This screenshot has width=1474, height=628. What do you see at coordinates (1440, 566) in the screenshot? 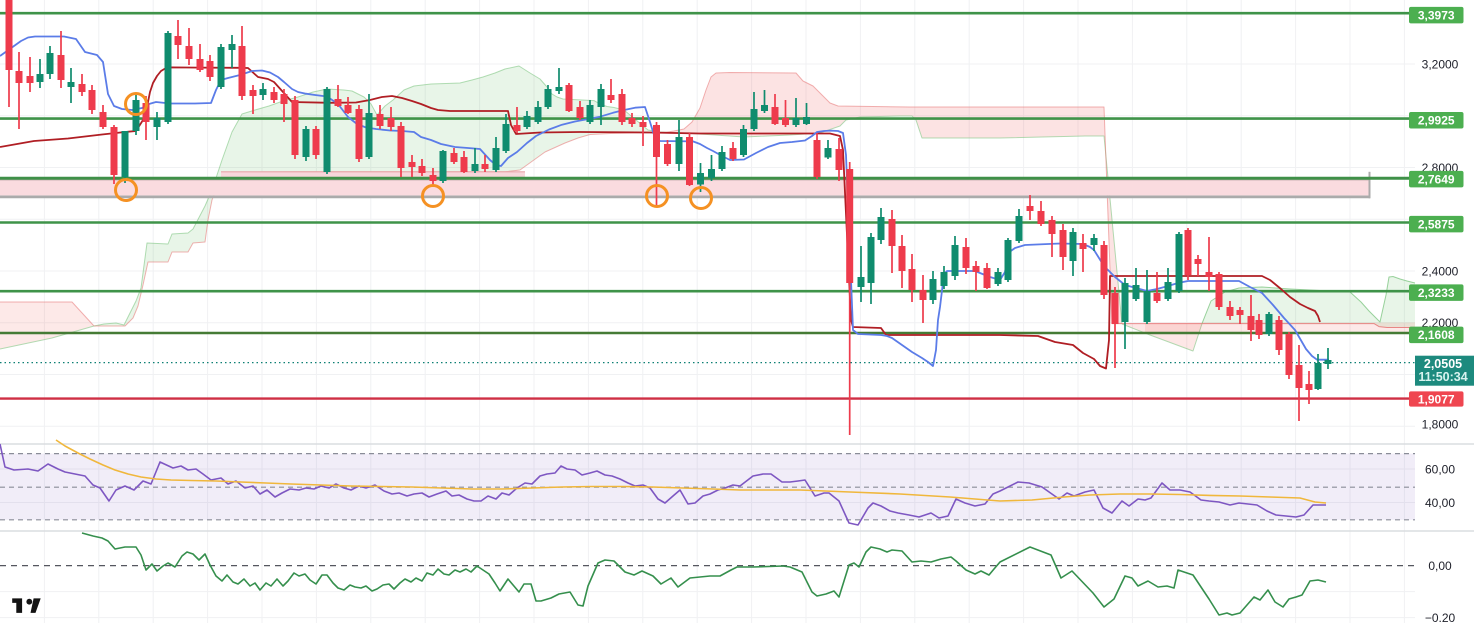
I see `svg-text: 0,00` at bounding box center [1440, 566].